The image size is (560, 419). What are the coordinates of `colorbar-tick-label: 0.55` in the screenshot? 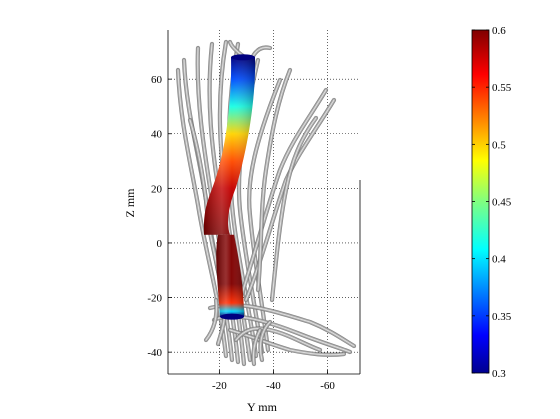 It's located at (502, 88).